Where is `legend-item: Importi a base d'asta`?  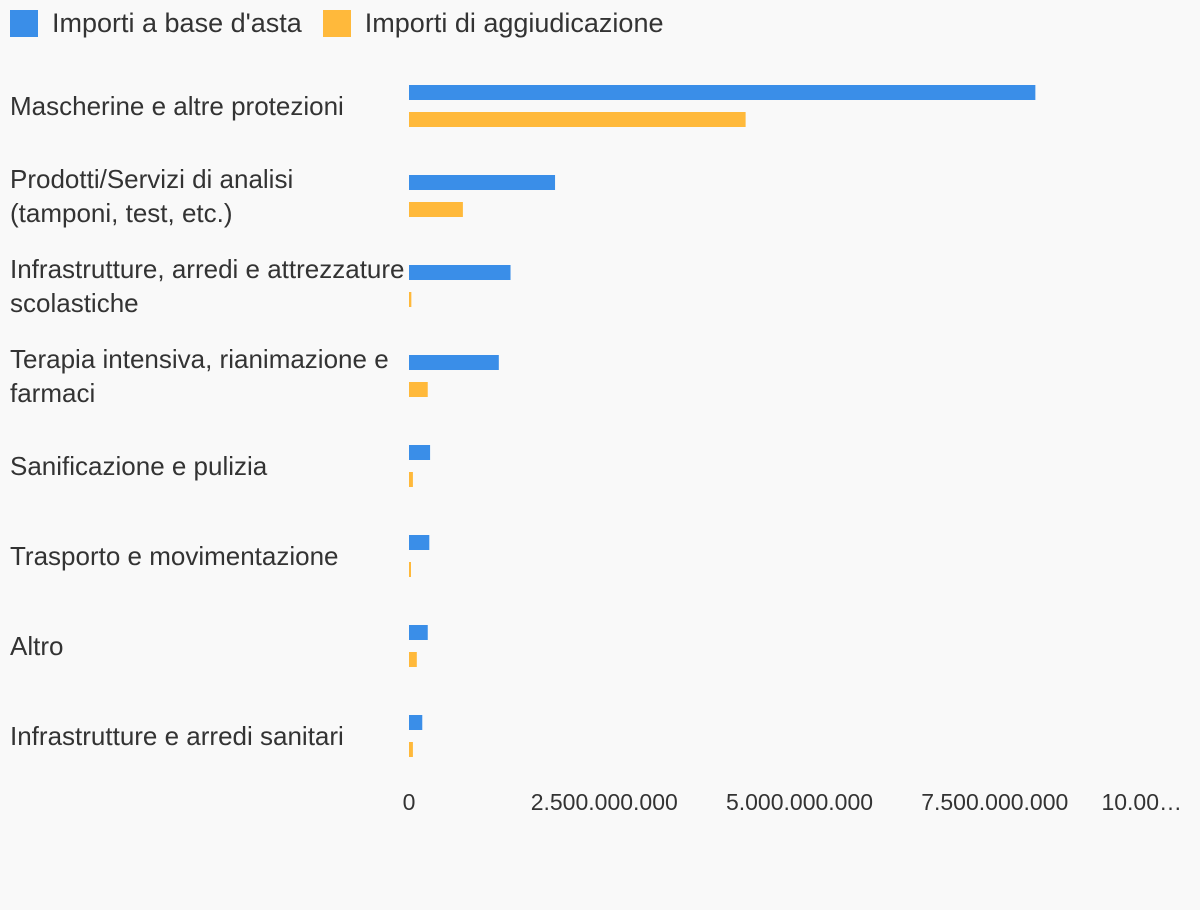
legend-item: Importi a base d'asta is located at coordinates (156, 23).